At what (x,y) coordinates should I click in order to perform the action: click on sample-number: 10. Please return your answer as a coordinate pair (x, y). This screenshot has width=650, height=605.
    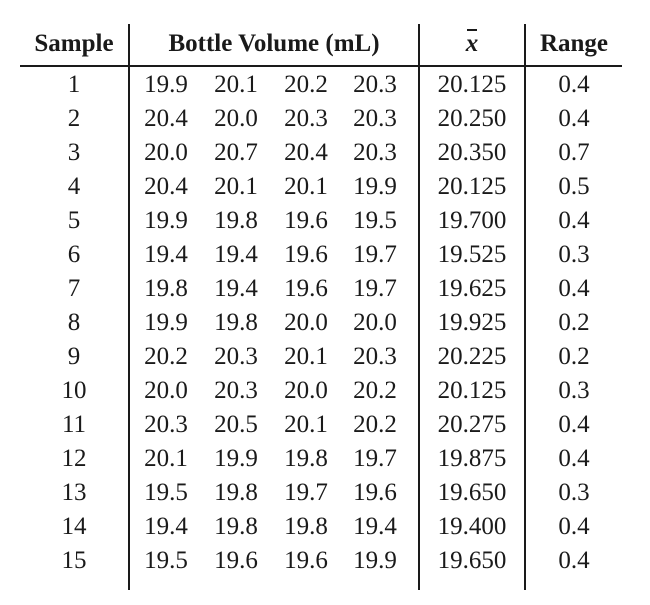
    Looking at the image, I should click on (74, 390).